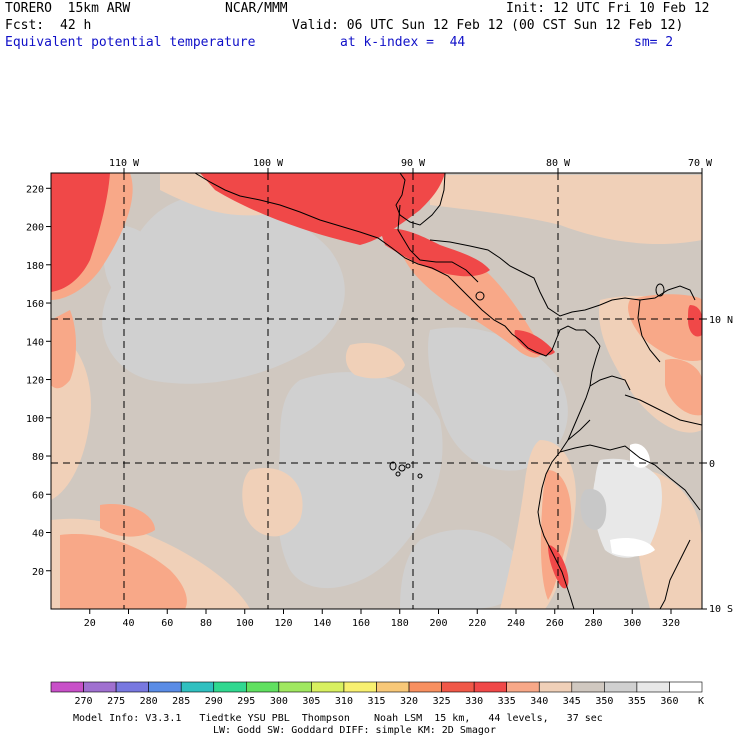 Image resolution: width=740 pixels, height=740 pixels. What do you see at coordinates (534, 343) in the screenshot?
I see `field-red-costa` at bounding box center [534, 343].